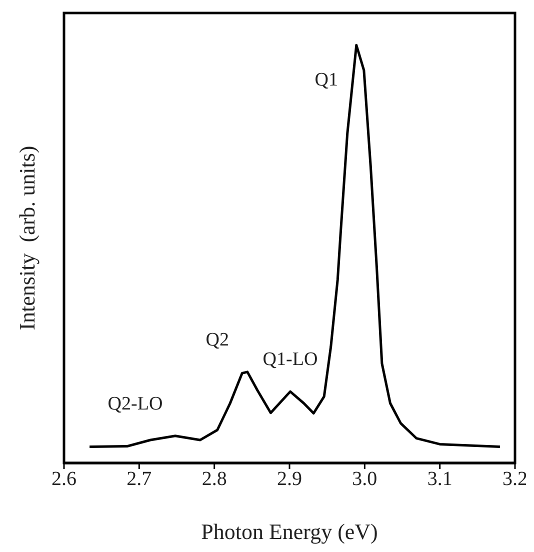 This screenshot has height=552, width=534. What do you see at coordinates (135, 403) in the screenshot?
I see `annotation: Q2-LO` at bounding box center [135, 403].